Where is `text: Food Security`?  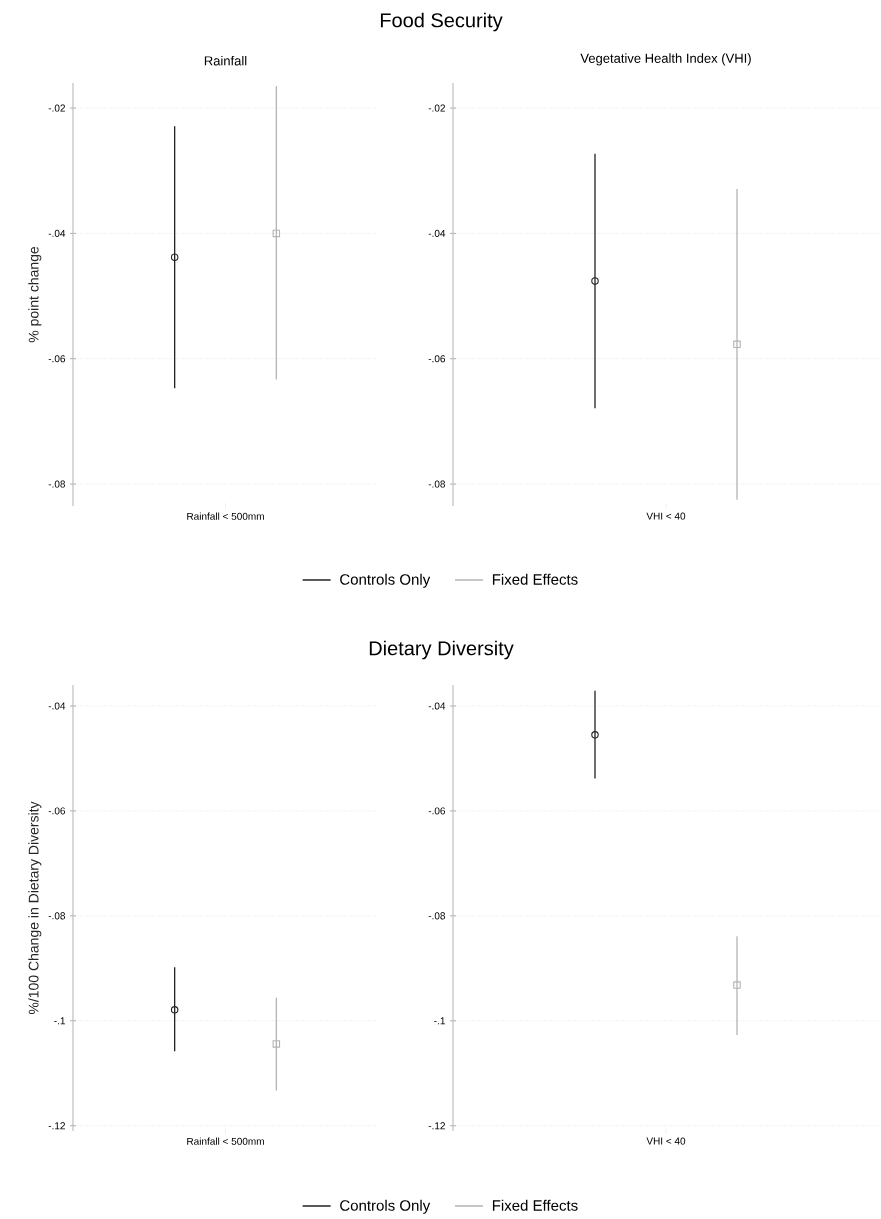 text: Food Security is located at coordinates (441, 22).